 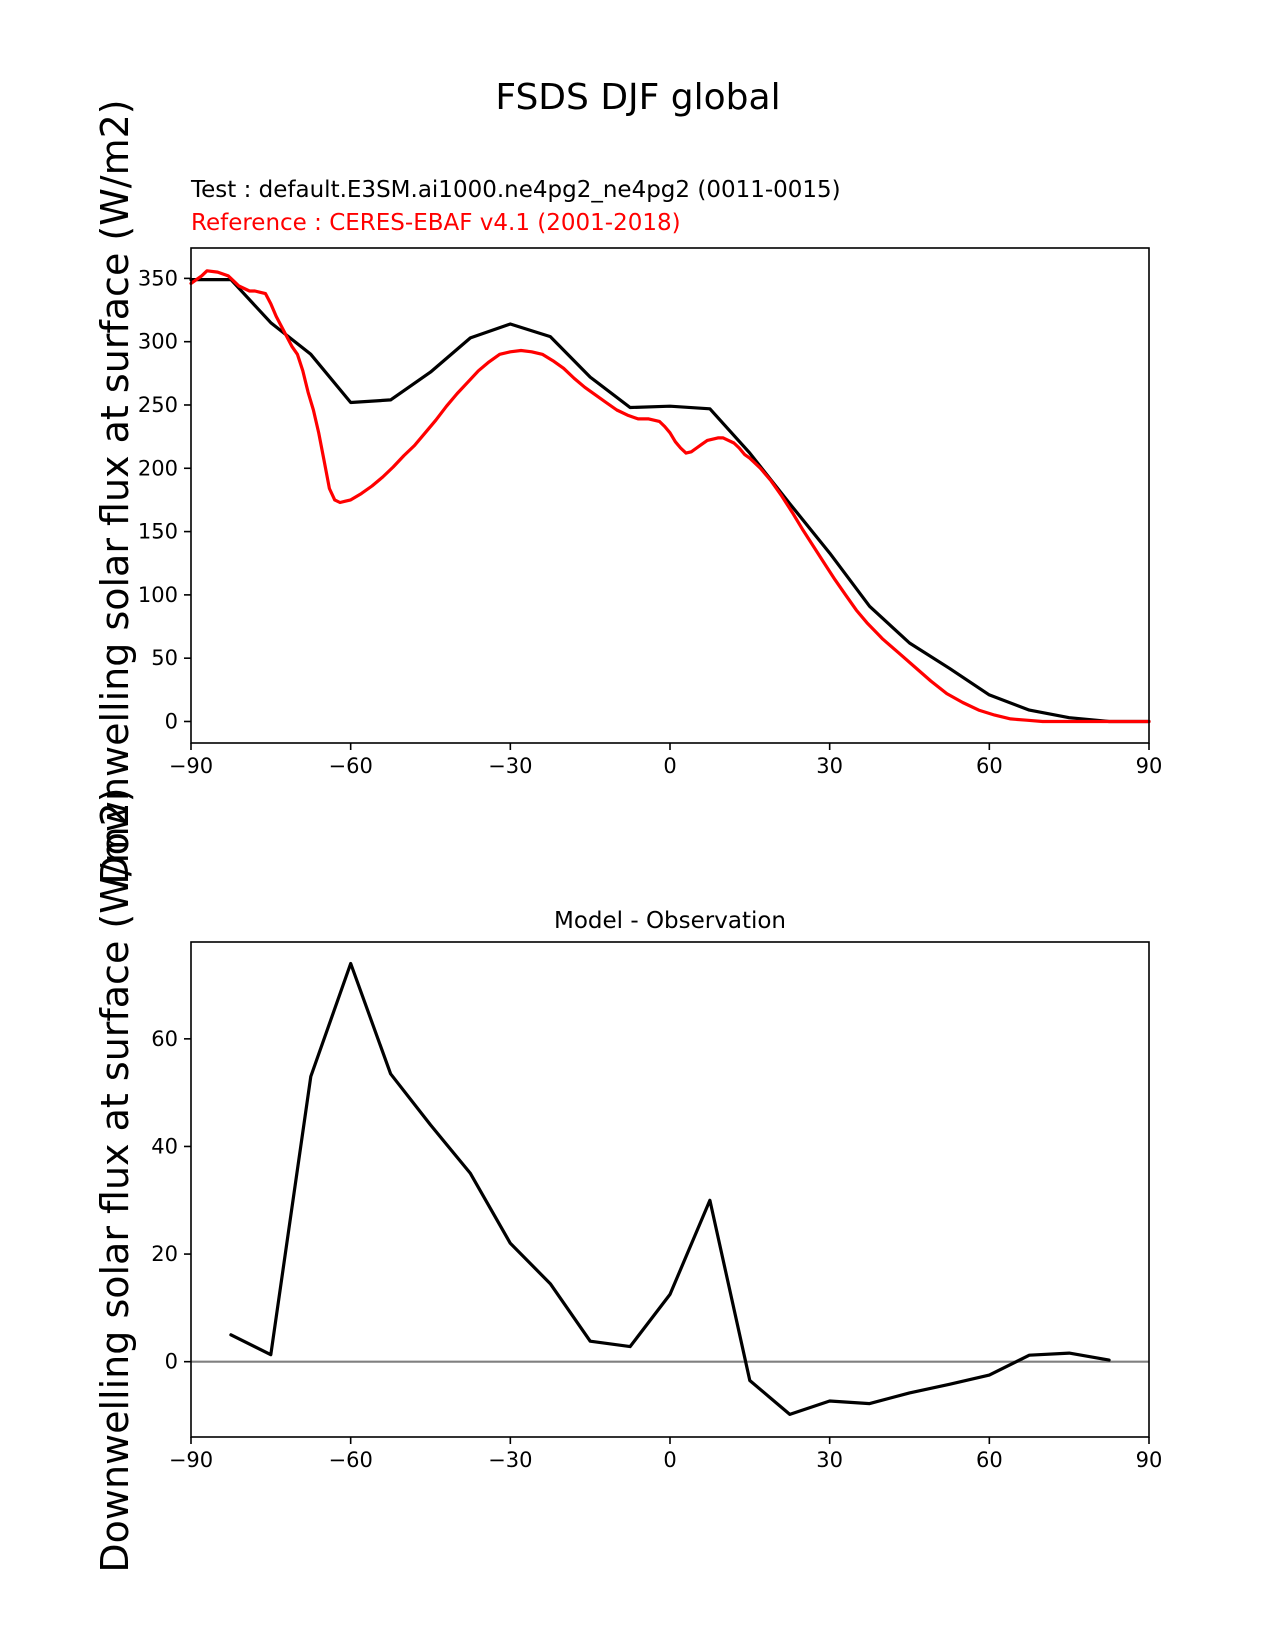 I want to click on bottom-y-axis-label: Downwelling solar flux at surface (W/m2), so click(x=115, y=1179).